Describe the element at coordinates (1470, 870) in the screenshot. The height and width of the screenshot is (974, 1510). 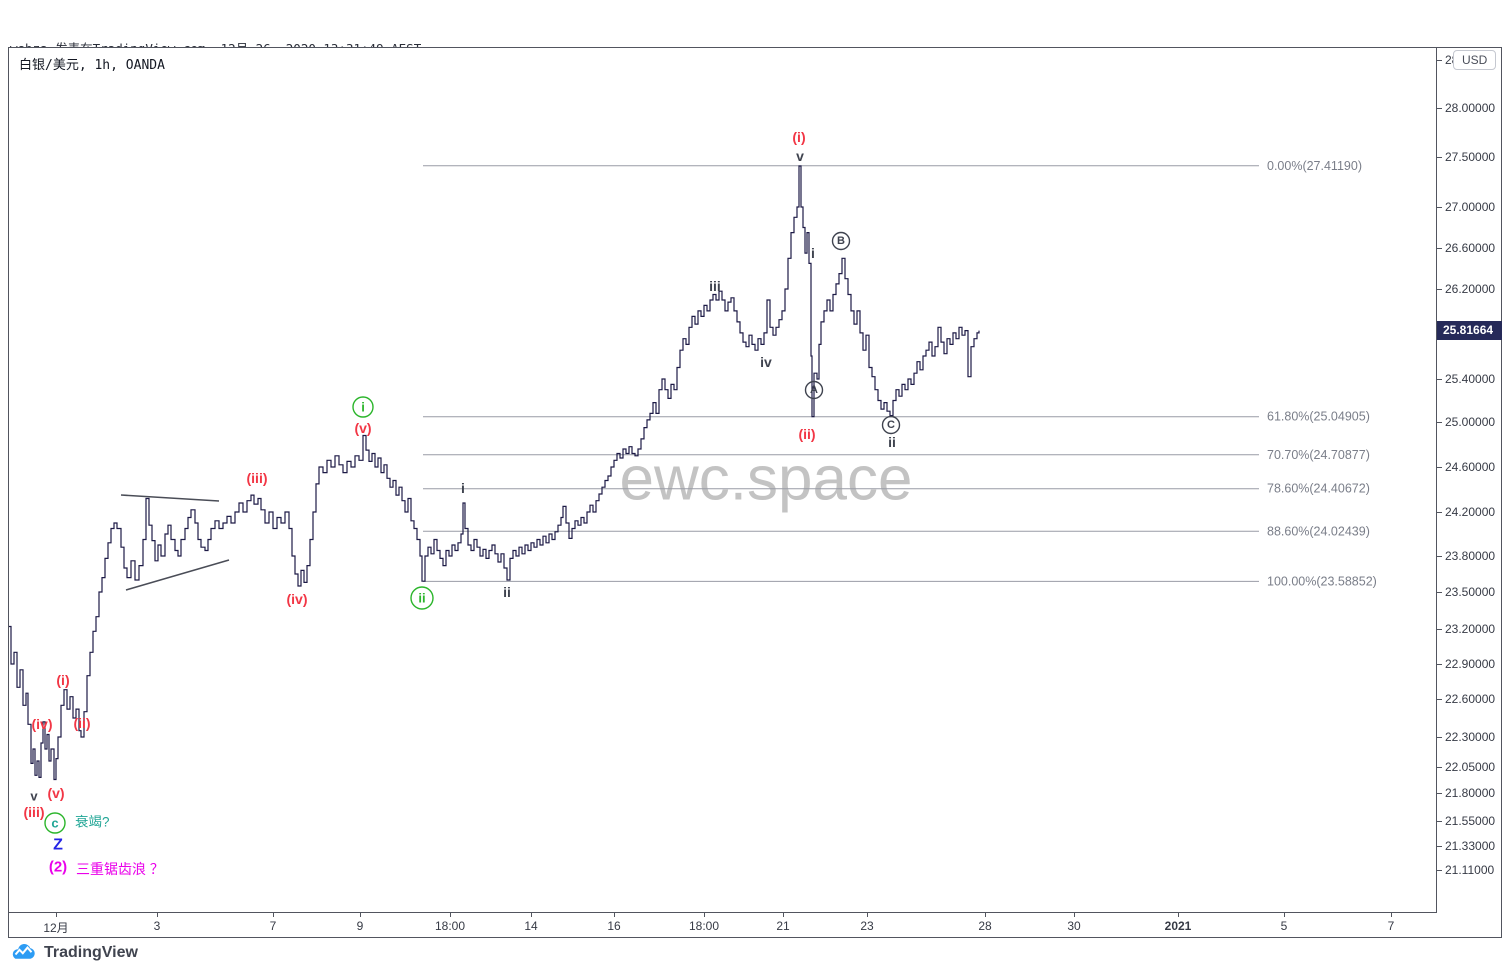
I see `price-axis-label: 21.11000` at that location.